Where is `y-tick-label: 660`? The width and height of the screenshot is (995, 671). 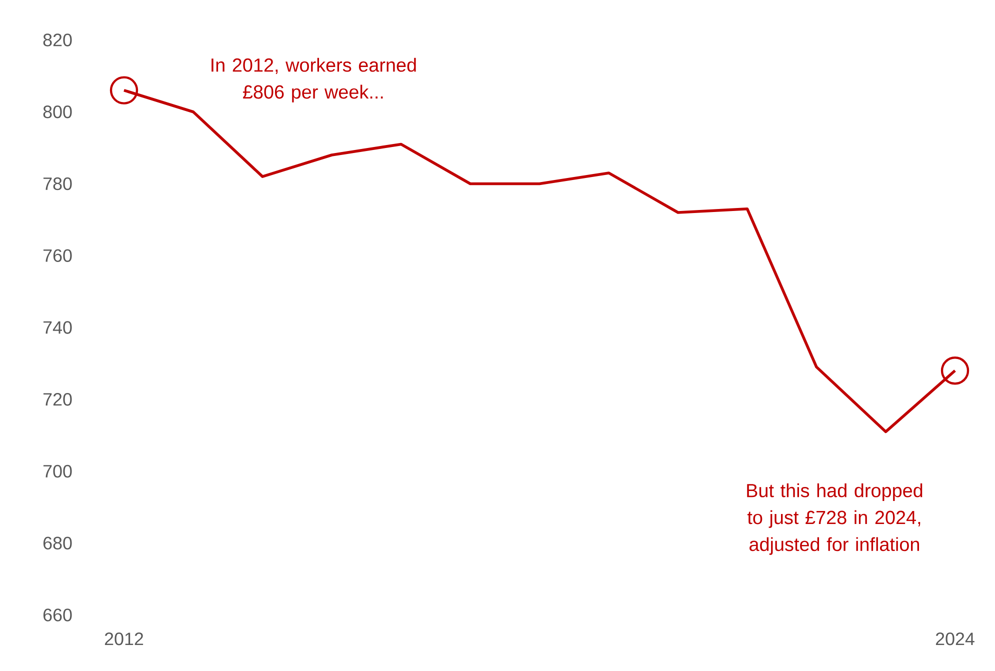
y-tick-label: 660 is located at coordinates (57, 615).